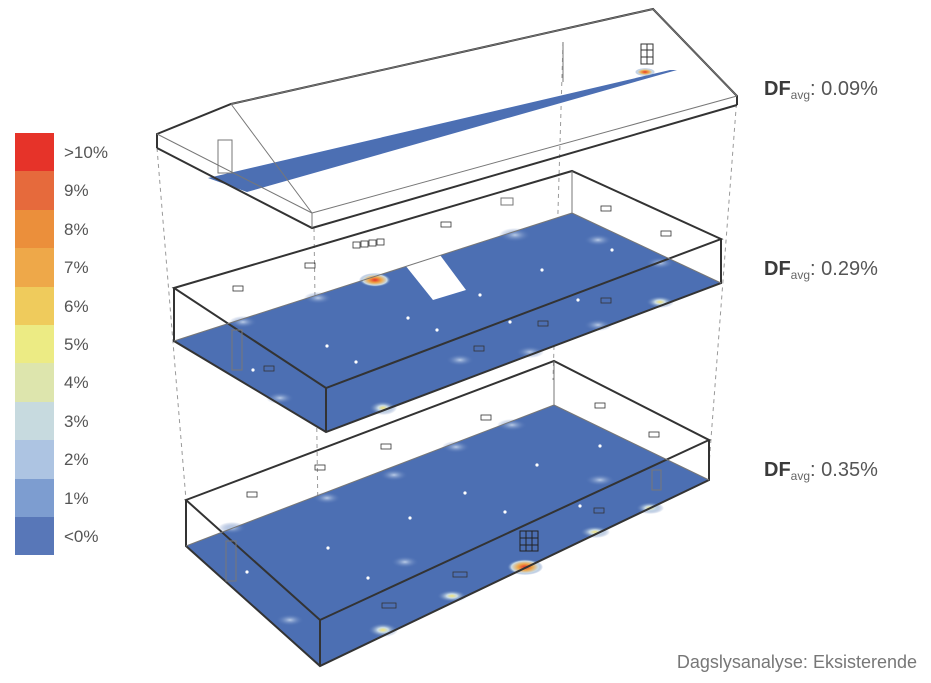 Image resolution: width=931 pixels, height=683 pixels. I want to click on legend-row: 8%, so click(75, 229).